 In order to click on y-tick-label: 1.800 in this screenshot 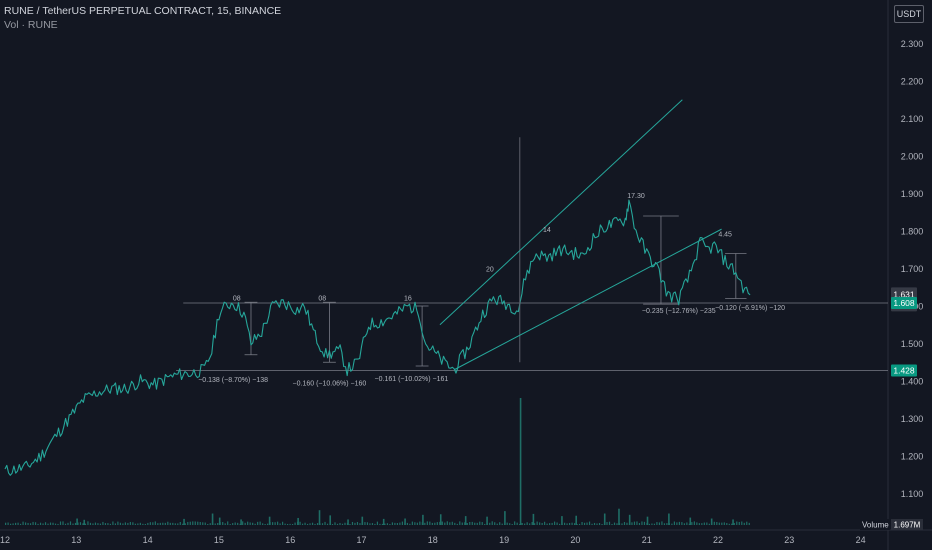, I will do `click(912, 232)`.